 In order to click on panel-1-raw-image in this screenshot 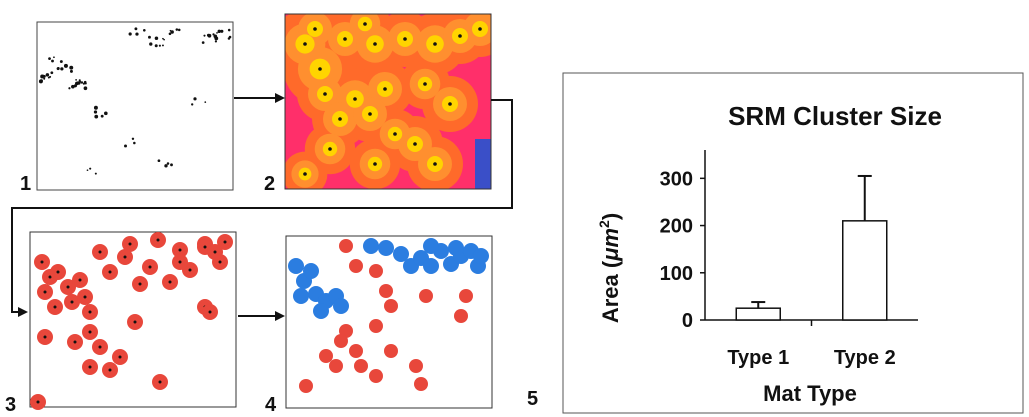, I will do `click(135, 106)`.